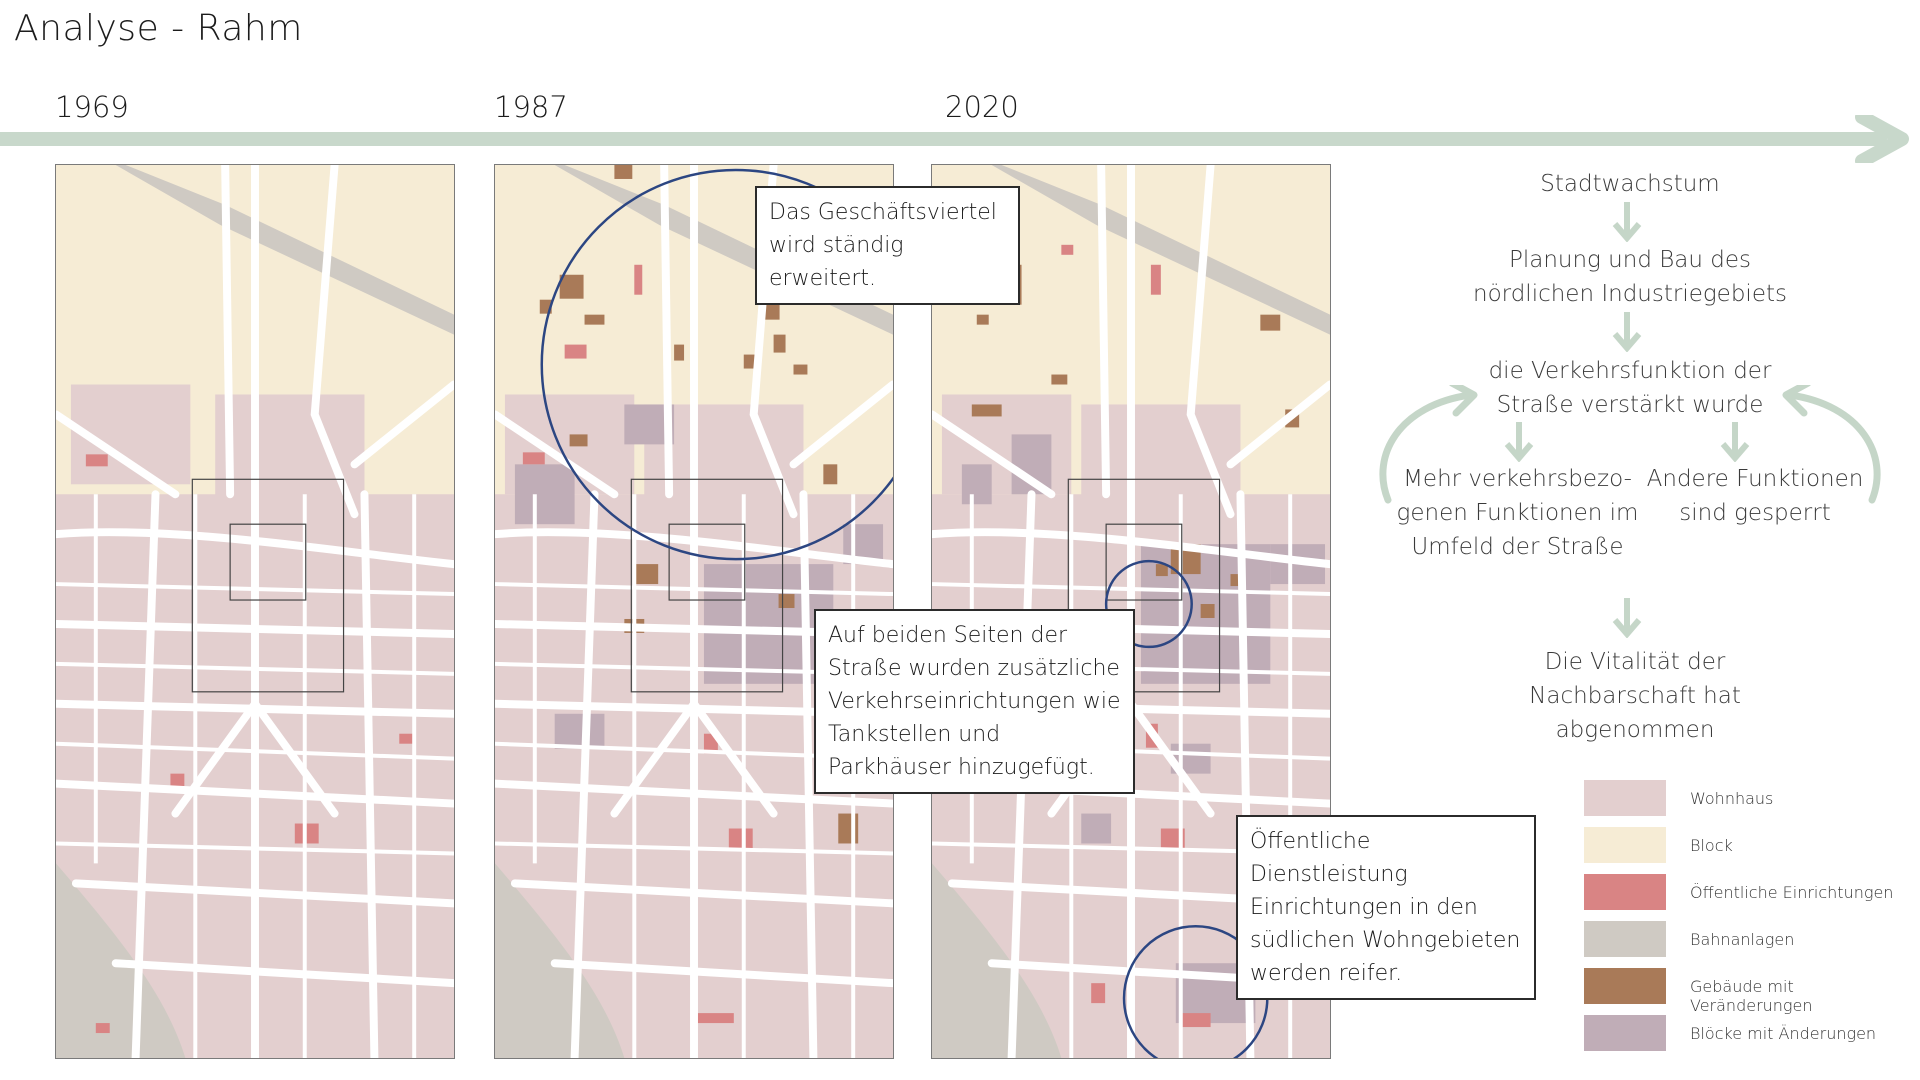 Image resolution: width=1920 pixels, height=1080 pixels. Describe the element at coordinates (1148, 604) in the screenshot. I see `highlight-circle-center` at that location.